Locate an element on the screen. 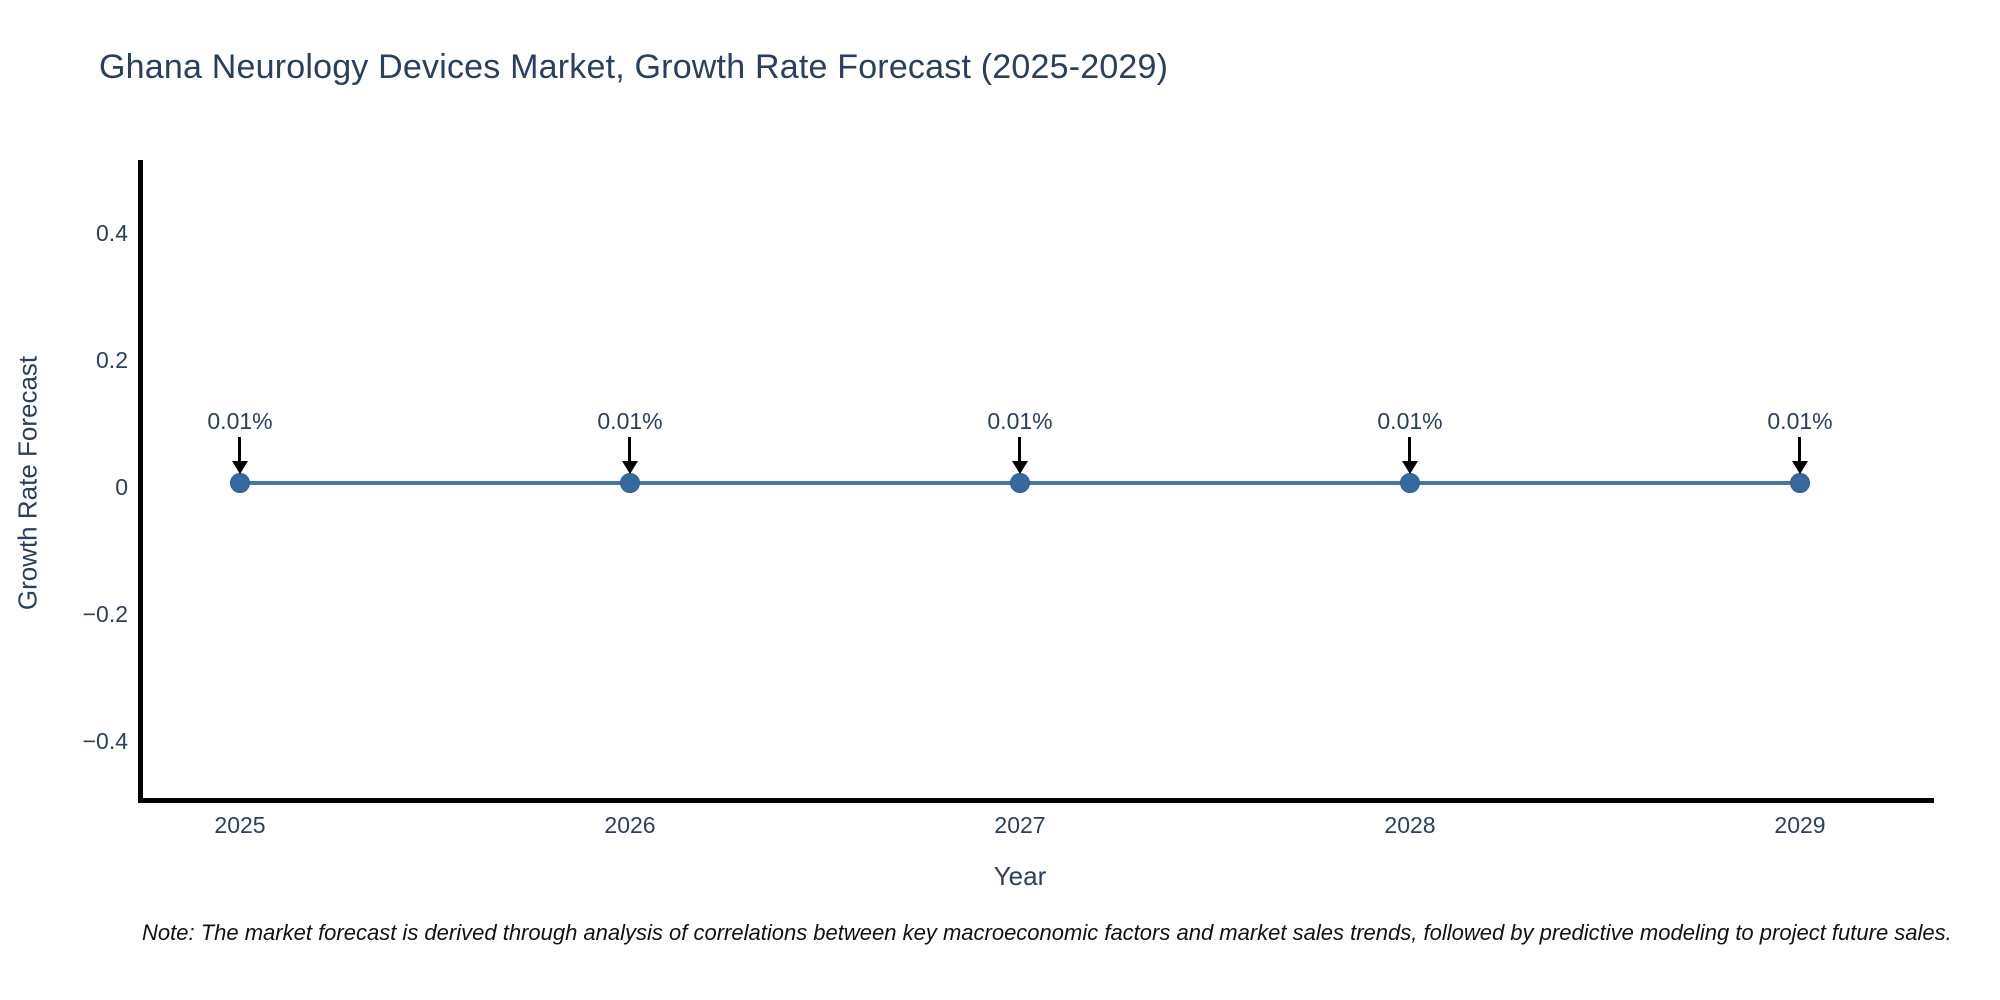  x-tick-label: 2028 is located at coordinates (1410, 825).